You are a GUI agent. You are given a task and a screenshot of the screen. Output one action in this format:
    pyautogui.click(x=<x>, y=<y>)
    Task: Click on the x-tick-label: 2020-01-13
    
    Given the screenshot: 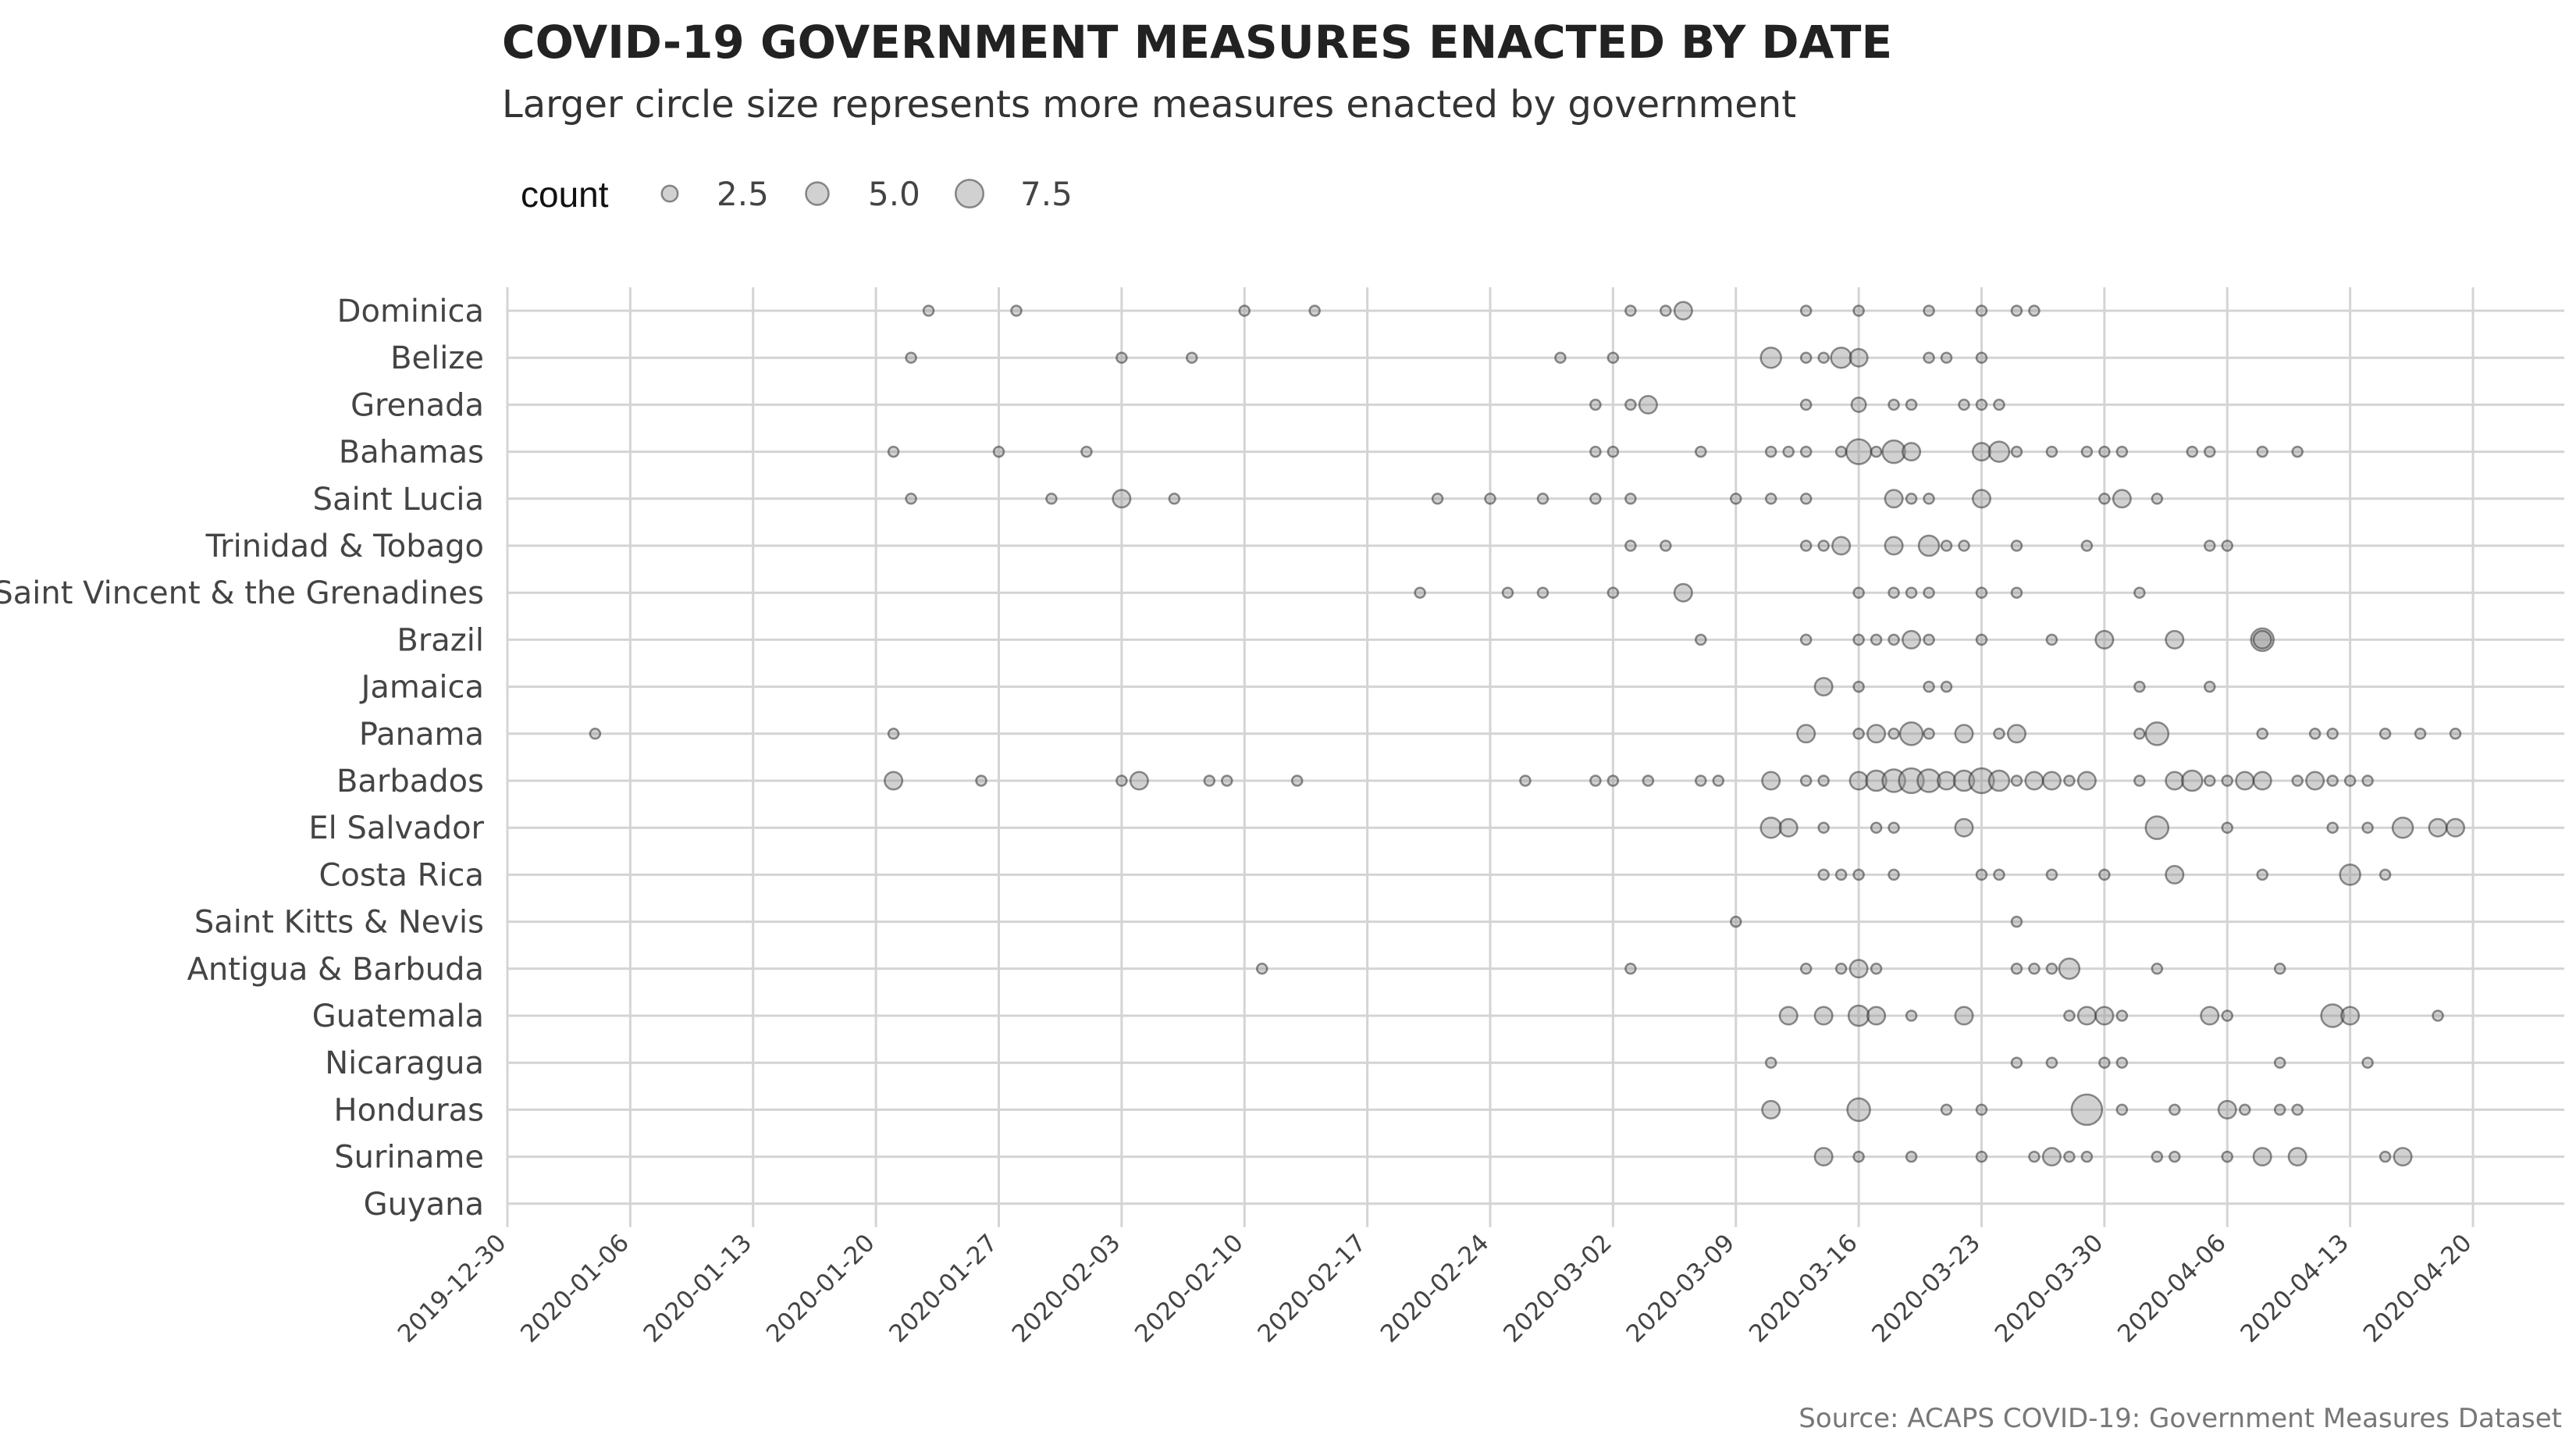 What is the action you would take?
    pyautogui.click(x=698, y=1288)
    